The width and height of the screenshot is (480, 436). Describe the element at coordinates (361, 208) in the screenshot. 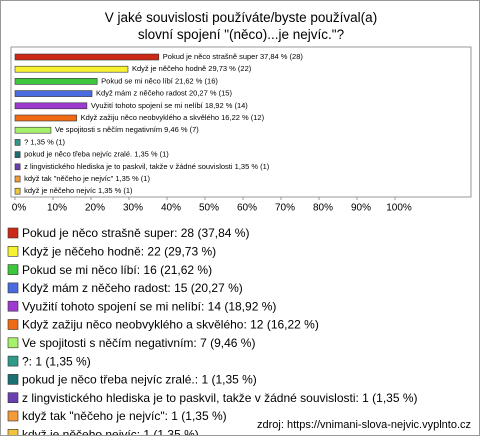

I see `x-tick-label: 90%` at that location.